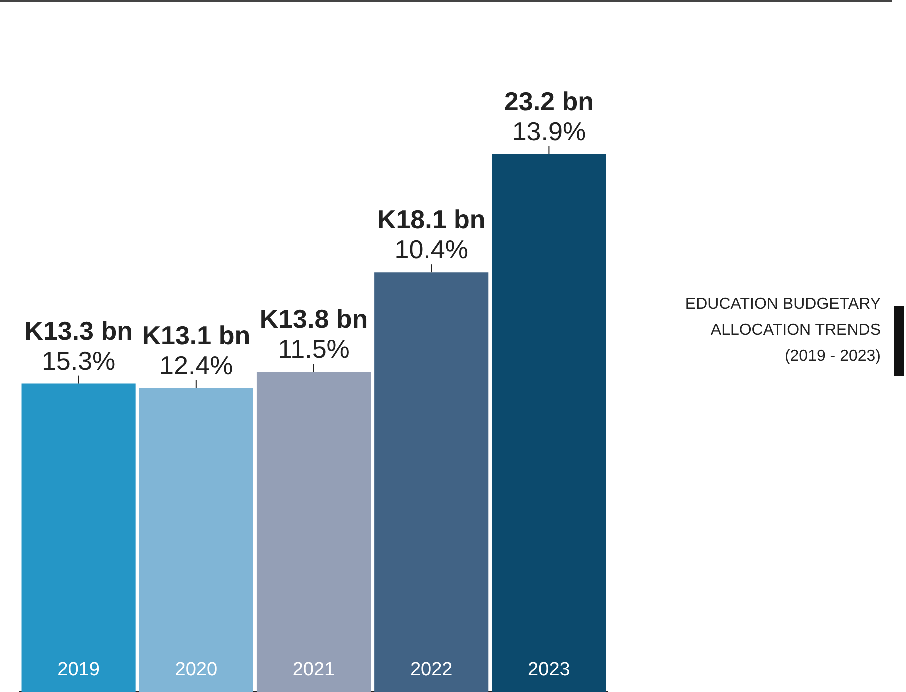 This screenshot has width=906, height=692. What do you see at coordinates (314, 349) in the screenshot?
I see `annotation: 11.5%` at bounding box center [314, 349].